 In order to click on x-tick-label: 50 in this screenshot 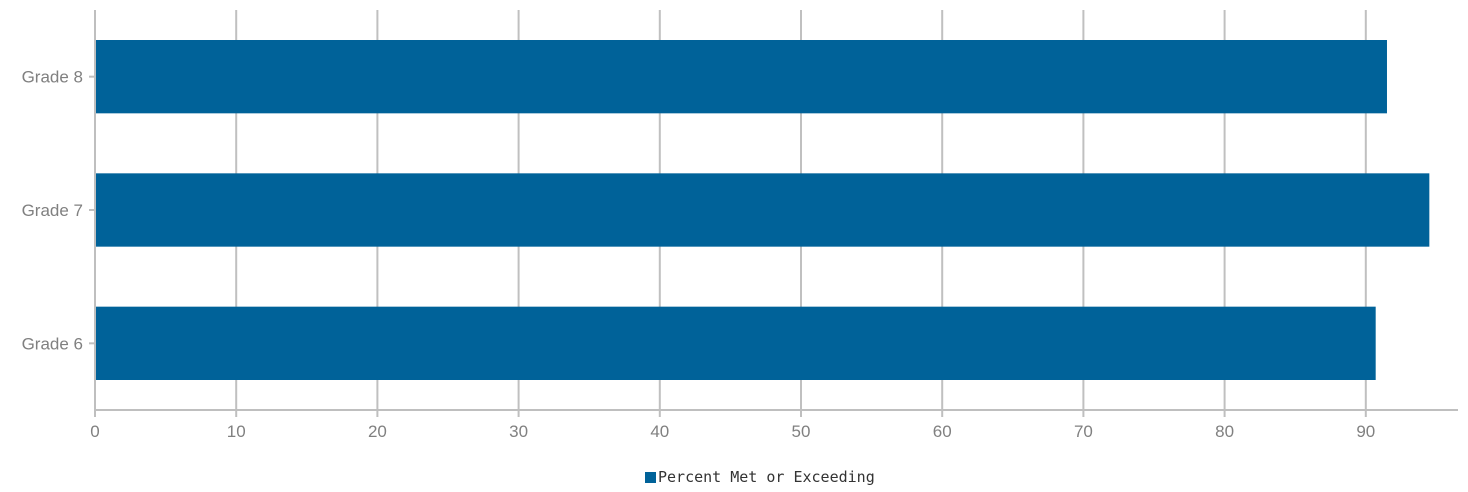, I will do `click(801, 431)`.